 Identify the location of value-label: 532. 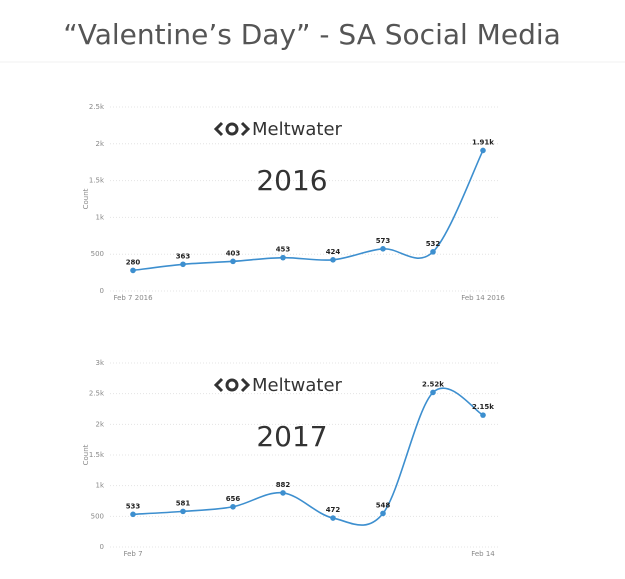
(433, 244).